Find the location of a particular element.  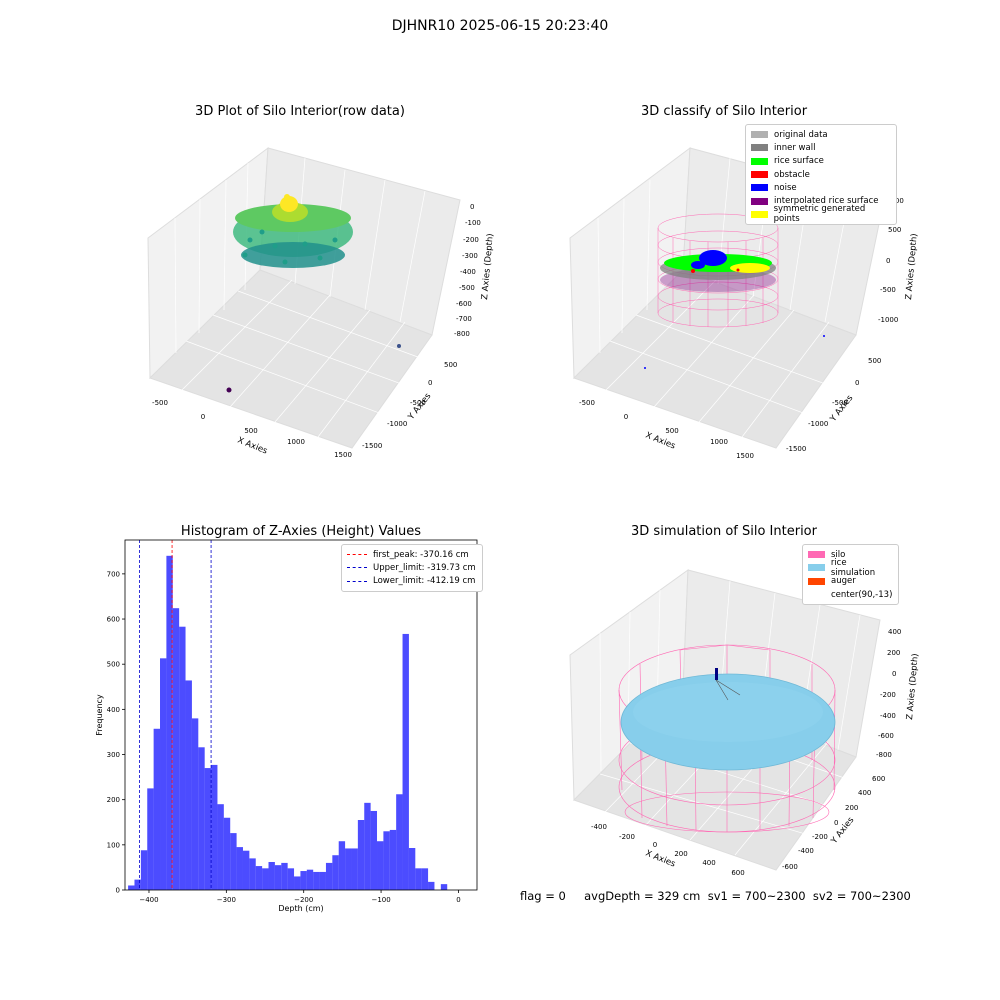

histogram-title: Histogram of Z-Axies (Height) Values is located at coordinates (301, 531).